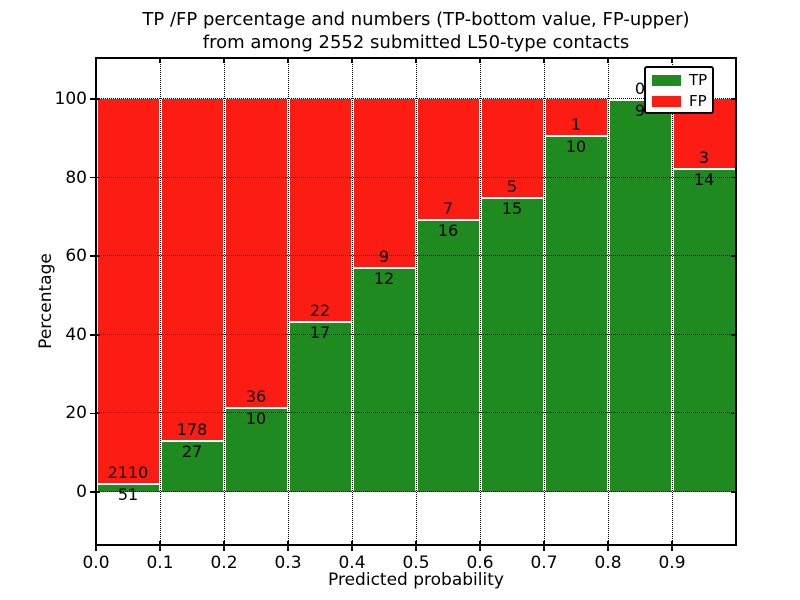 This screenshot has width=800, height=600. Describe the element at coordinates (192, 452) in the screenshot. I see `tp-count-label: 27` at that location.